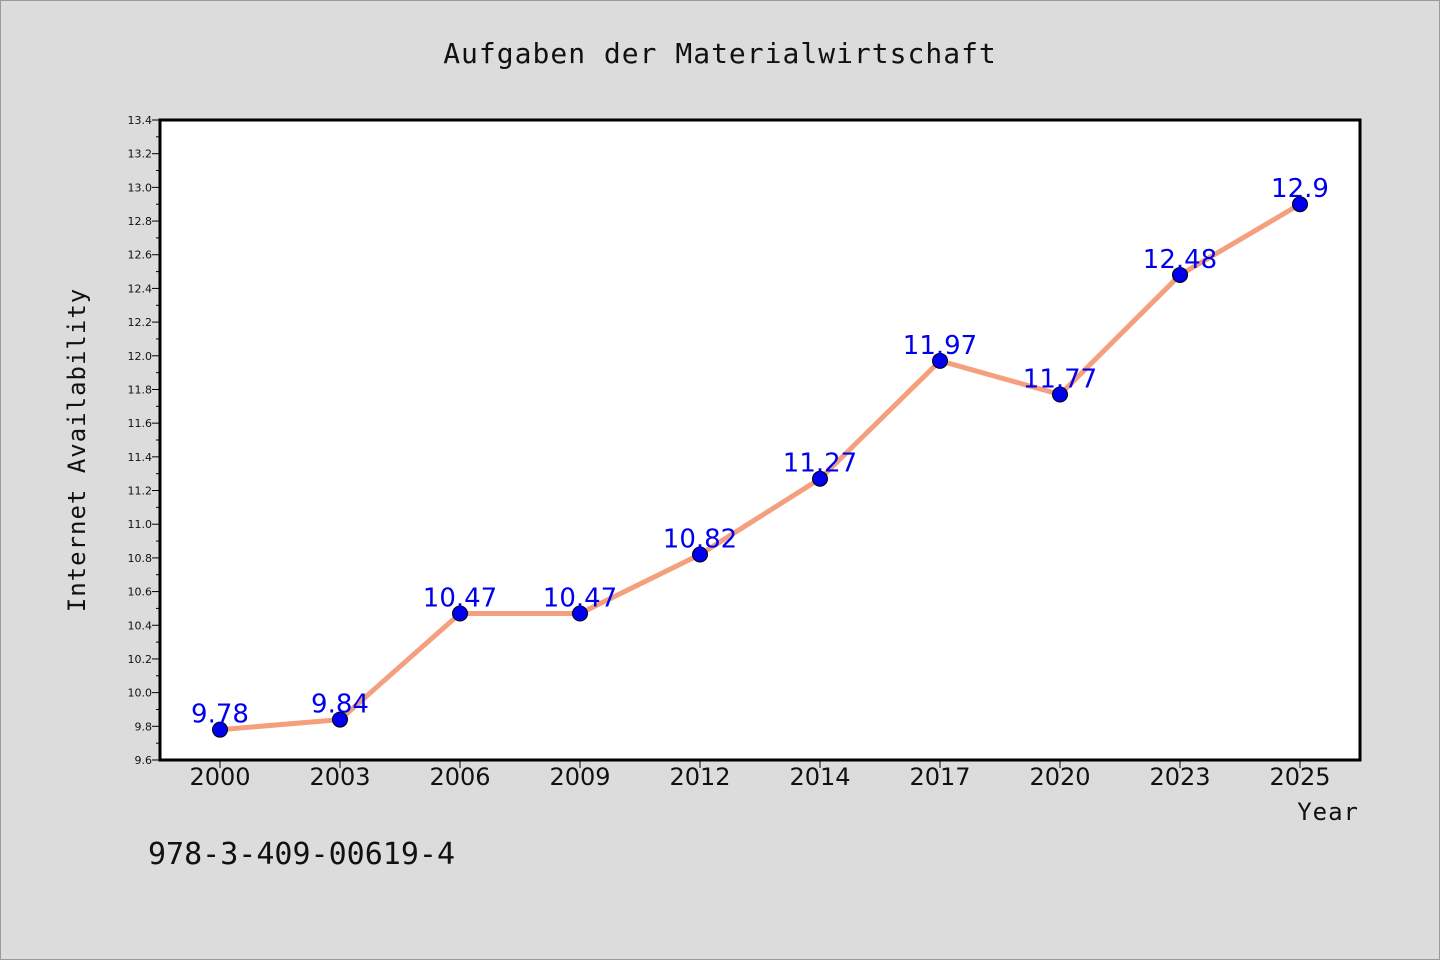 The height and width of the screenshot is (960, 1440). Describe the element at coordinates (579, 777) in the screenshot. I see `x-tick-label: 2009` at that location.